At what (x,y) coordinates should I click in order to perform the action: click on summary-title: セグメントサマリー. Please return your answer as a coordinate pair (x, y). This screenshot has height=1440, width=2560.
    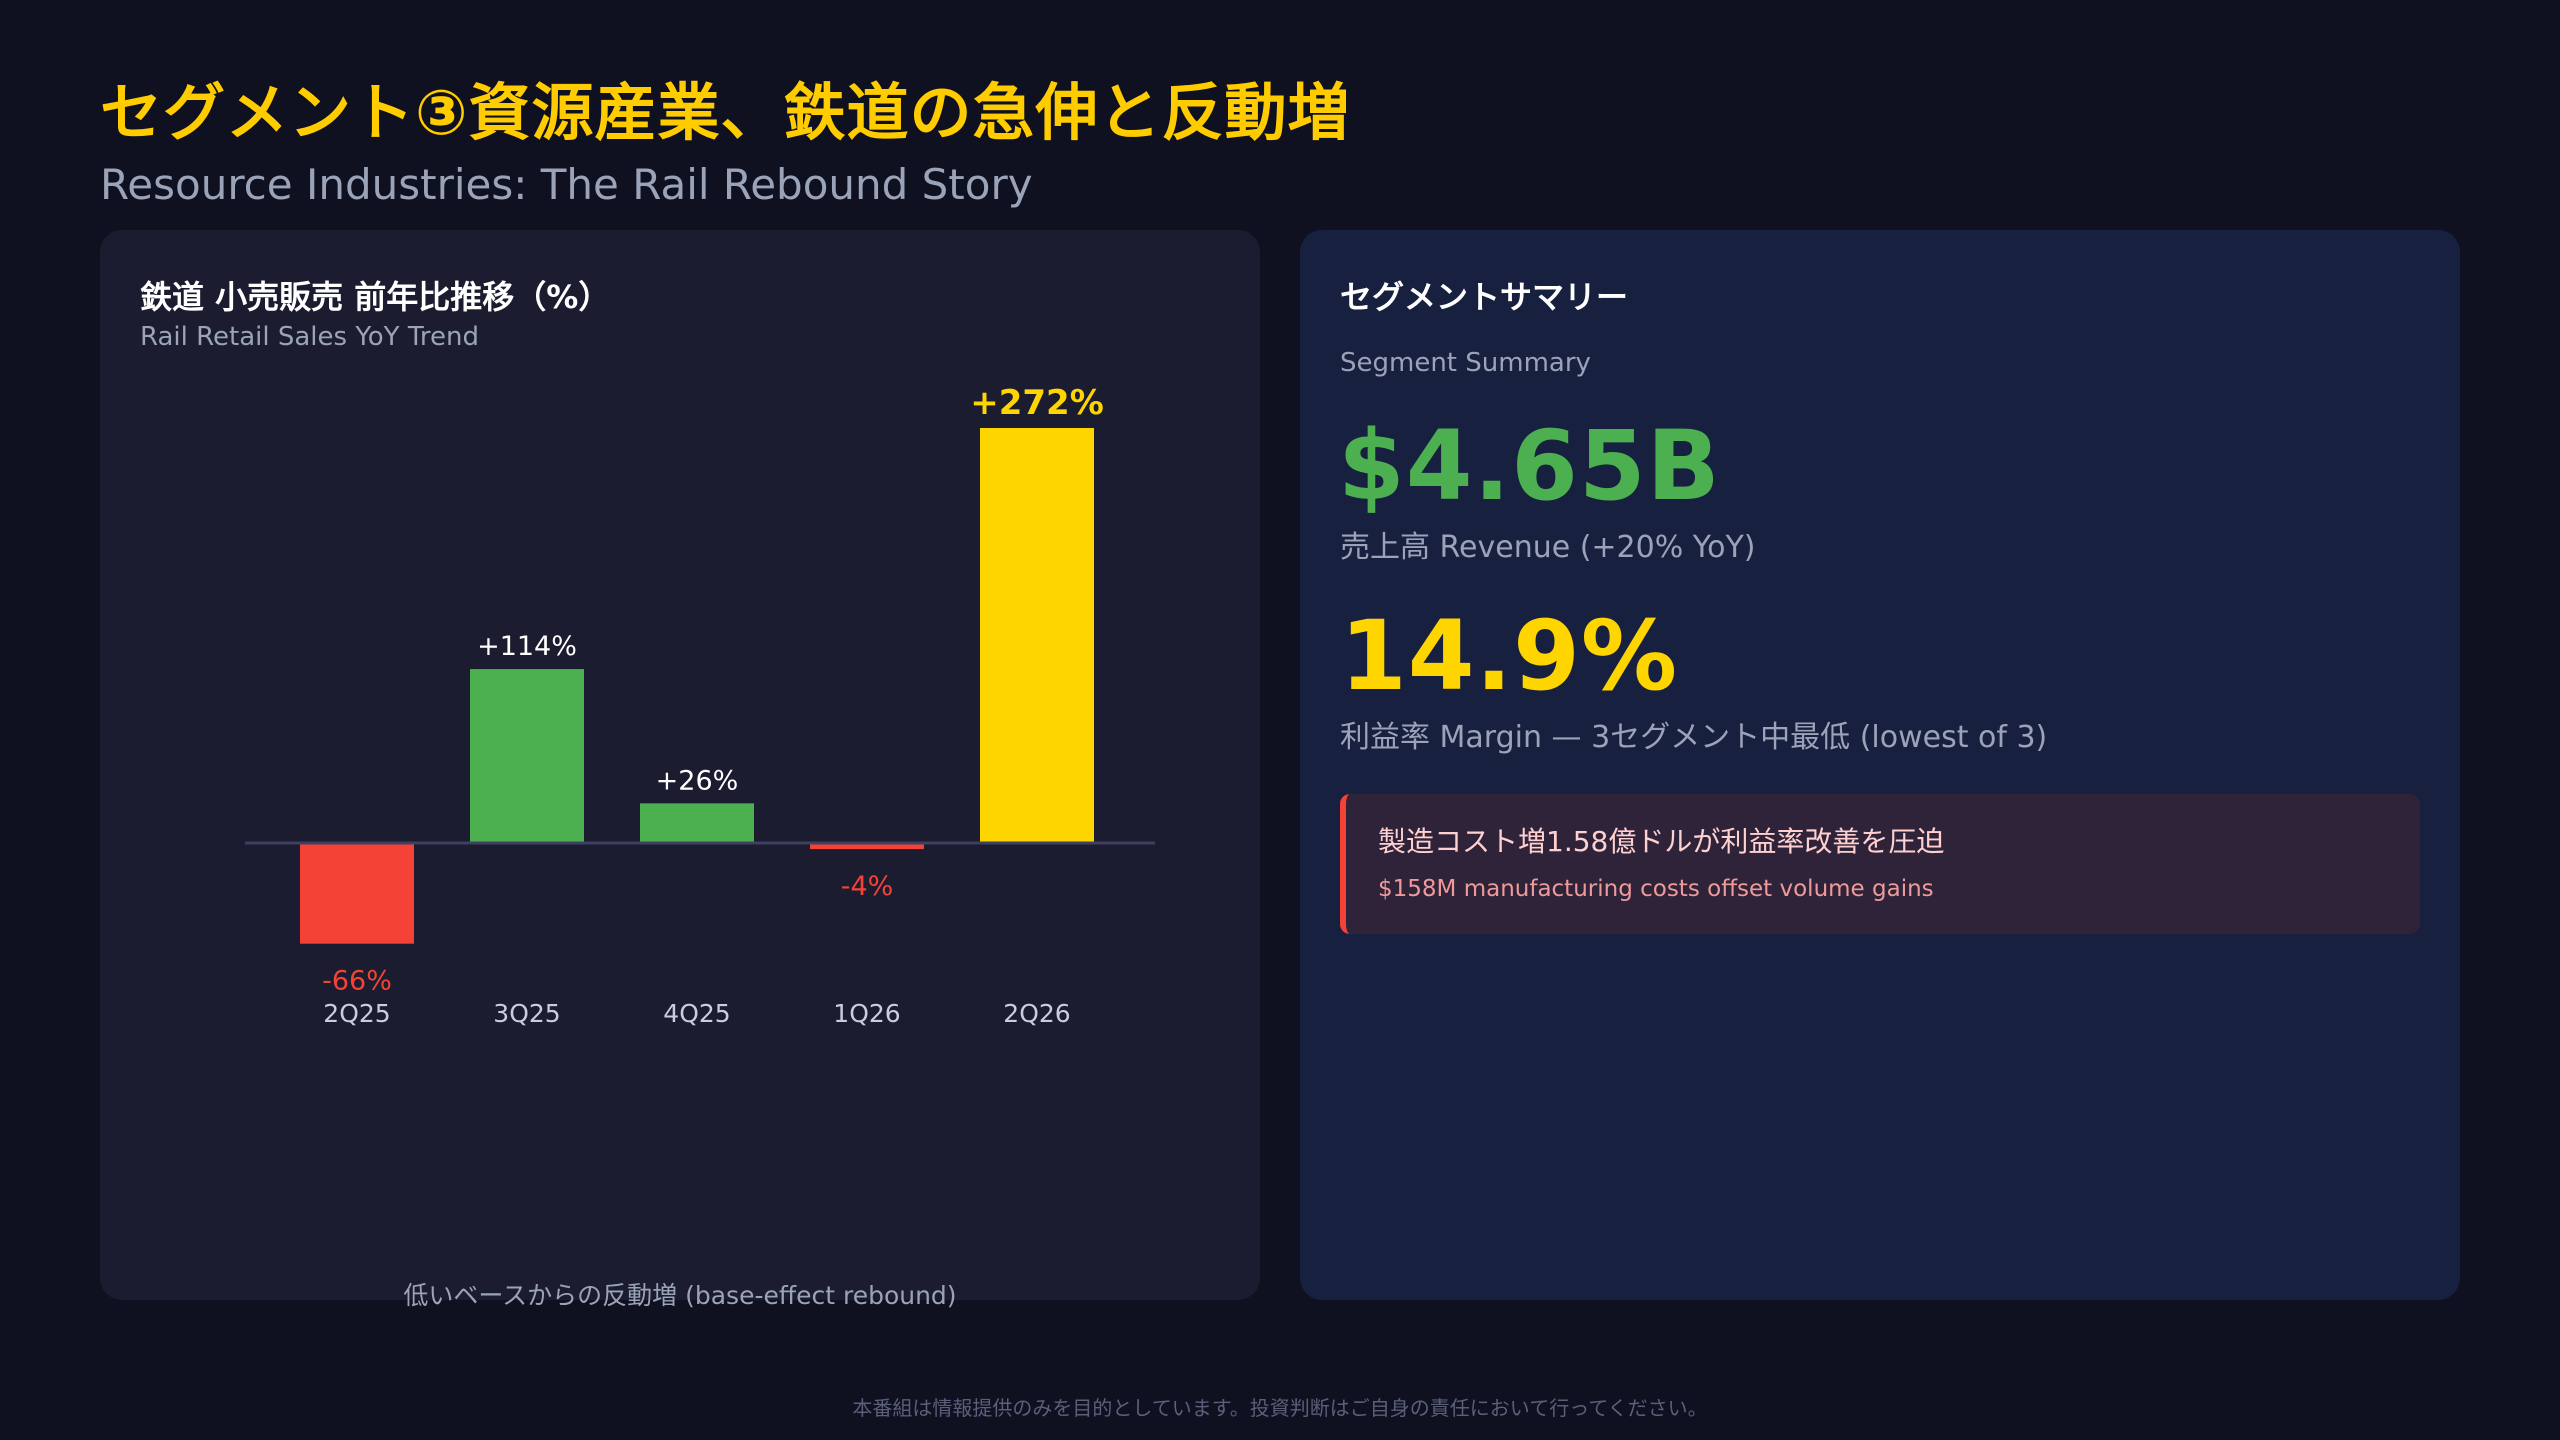
    Looking at the image, I should click on (1484, 297).